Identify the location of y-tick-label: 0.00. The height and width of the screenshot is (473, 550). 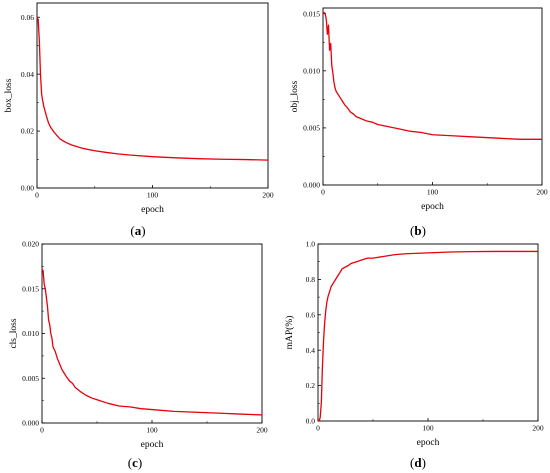
(27, 188).